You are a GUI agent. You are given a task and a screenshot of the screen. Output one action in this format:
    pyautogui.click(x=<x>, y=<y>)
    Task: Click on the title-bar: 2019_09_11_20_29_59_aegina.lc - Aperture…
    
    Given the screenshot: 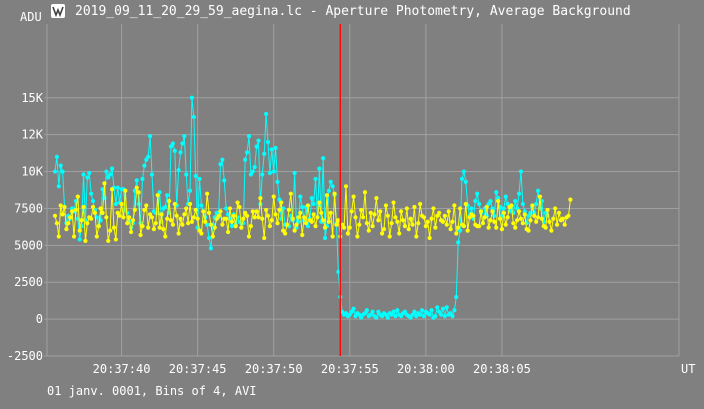 What is the action you would take?
    pyautogui.click(x=352, y=12)
    